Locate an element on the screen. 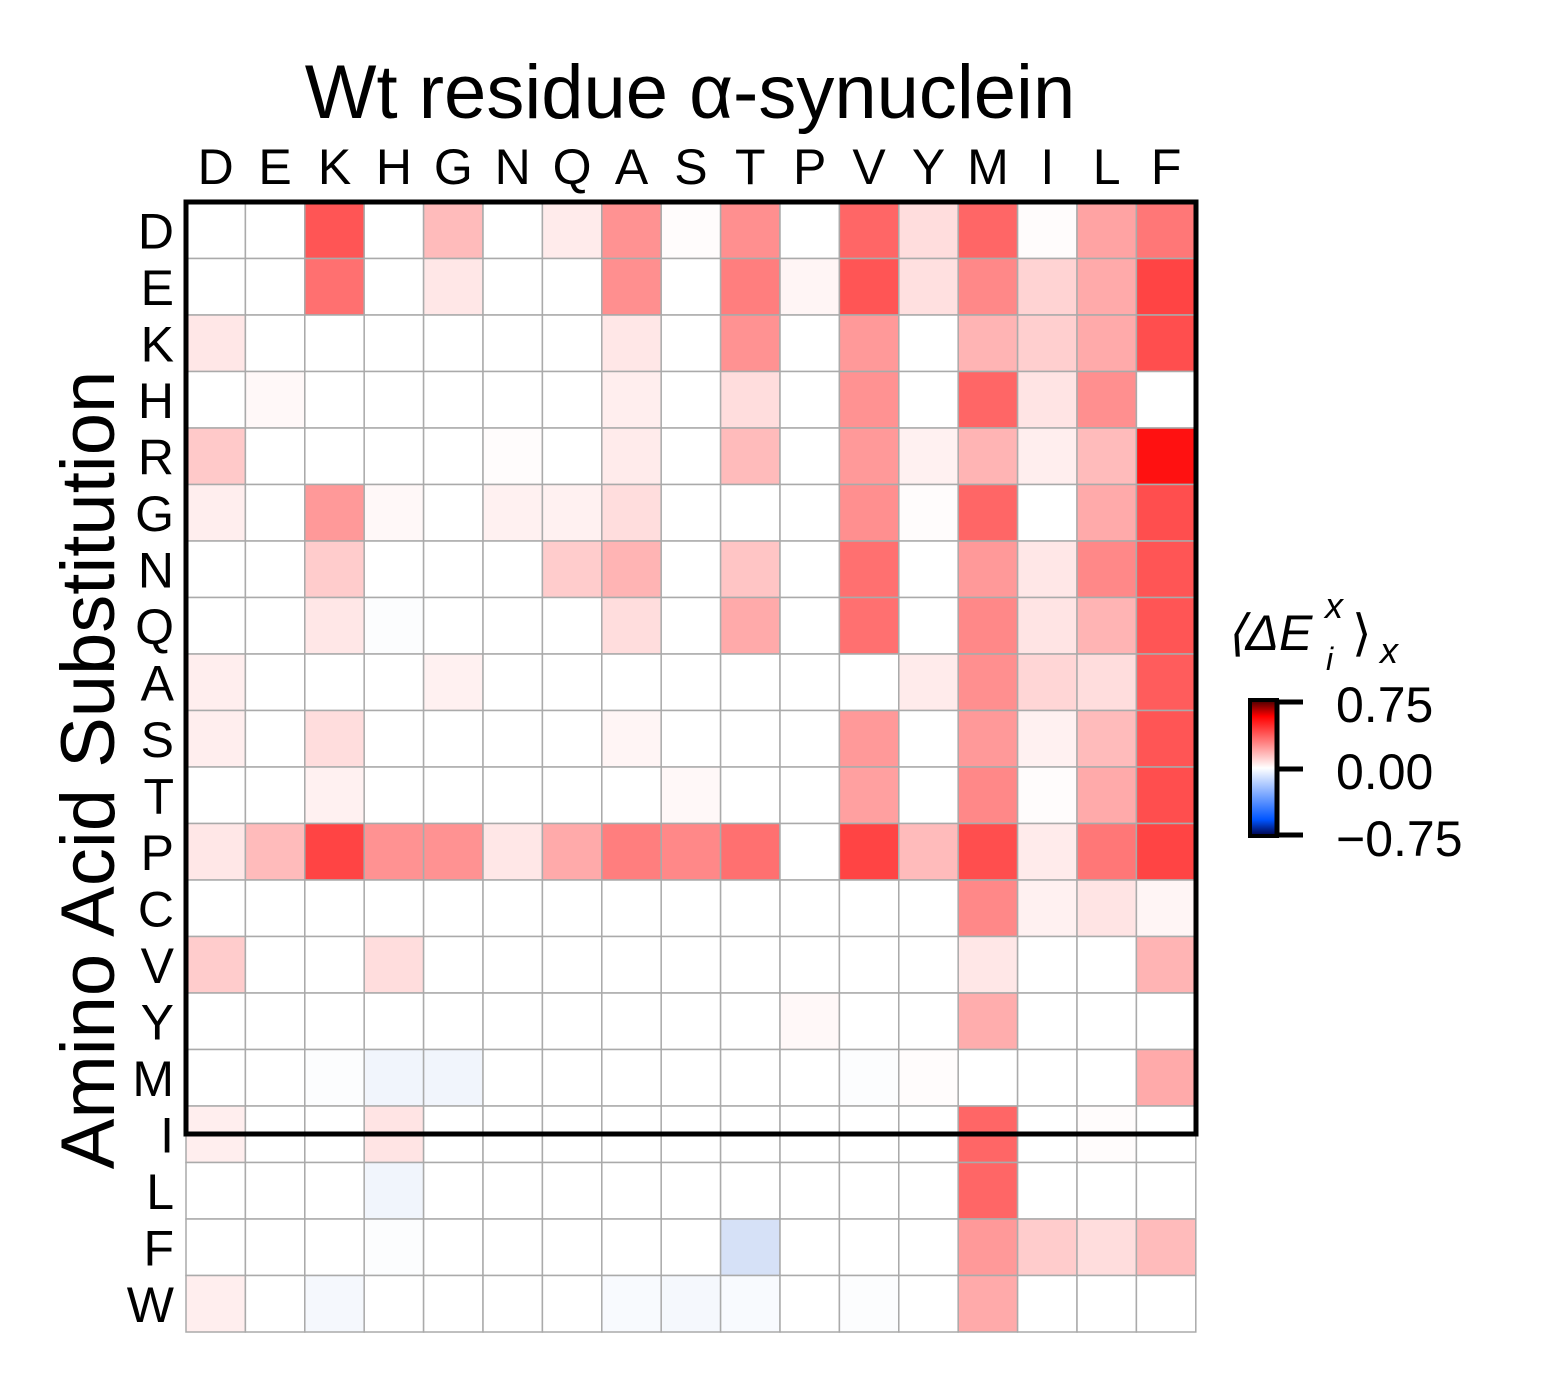 This screenshot has width=1542, height=1397. heatmap-cell-S-Y is located at coordinates (928, 738).